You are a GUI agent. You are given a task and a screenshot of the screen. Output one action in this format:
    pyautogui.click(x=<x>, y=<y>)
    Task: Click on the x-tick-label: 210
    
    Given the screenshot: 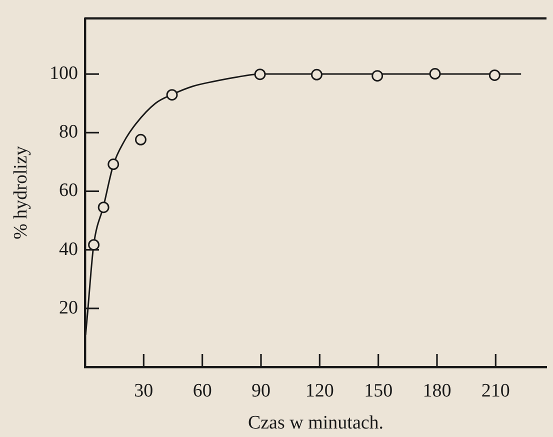 What is the action you would take?
    pyautogui.click(x=495, y=391)
    